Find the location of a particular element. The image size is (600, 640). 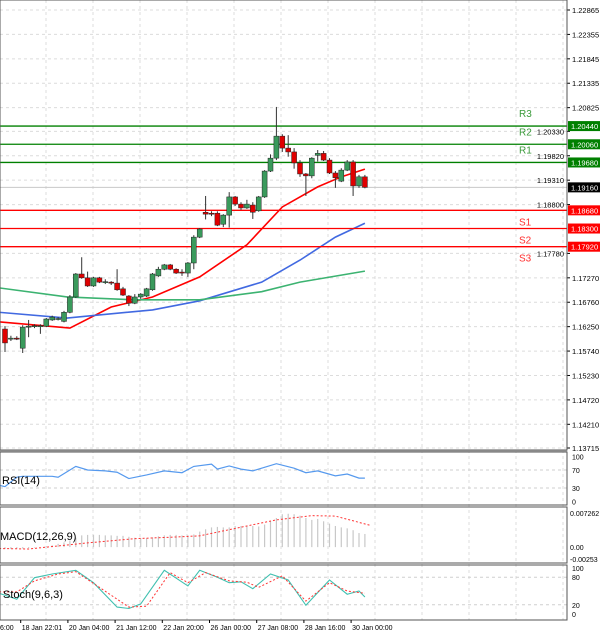

stoch-main-line is located at coordinates (183, 589).